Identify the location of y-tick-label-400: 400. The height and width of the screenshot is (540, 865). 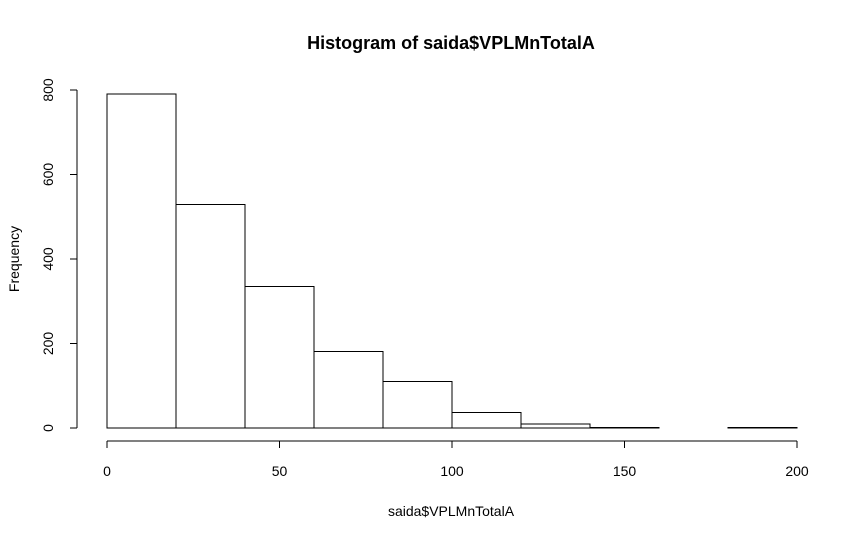
(48, 259).